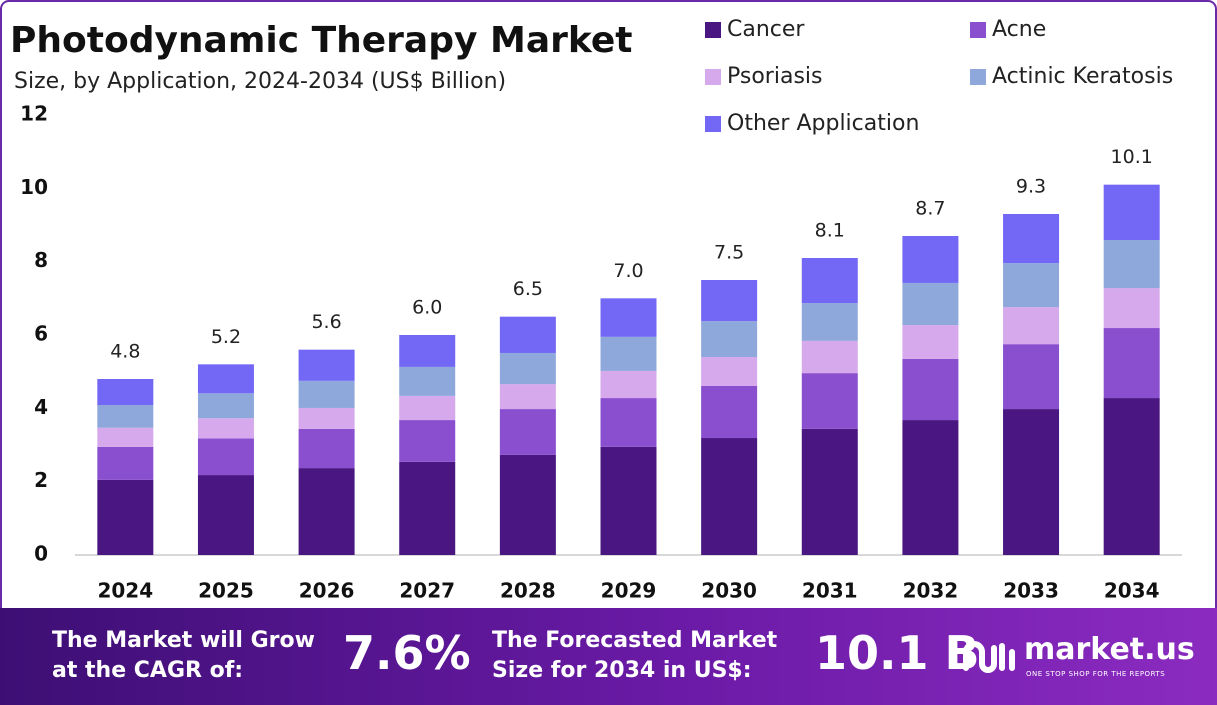 This screenshot has width=1217, height=705. I want to click on cagr-text-2: at the CAGR of:, so click(148, 670).